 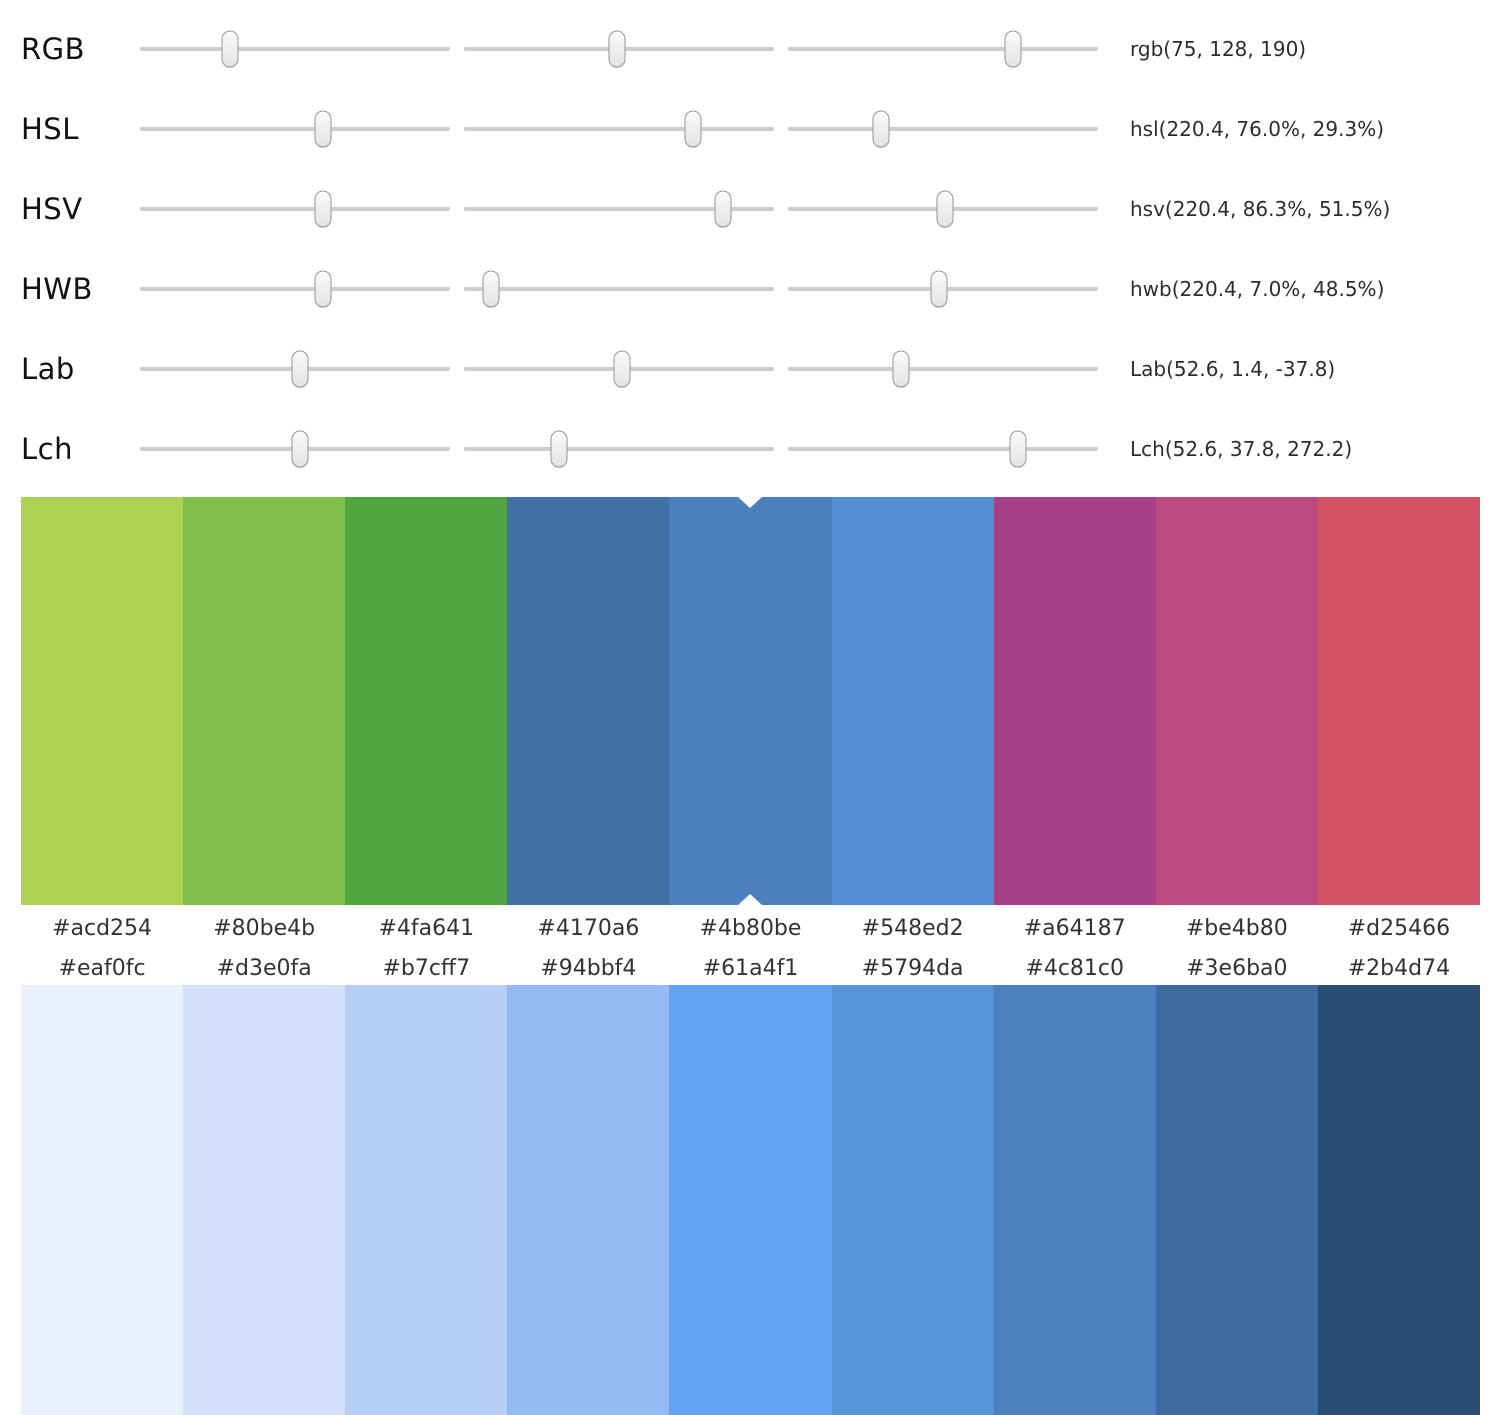 I want to click on slider-row-rgb: RGB rgb(75, 128, 190), so click(x=750, y=49).